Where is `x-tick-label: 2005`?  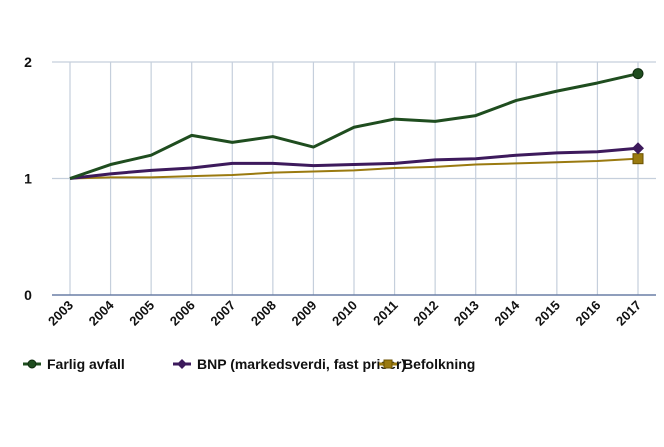
x-tick-label: 2005 is located at coordinates (141, 313).